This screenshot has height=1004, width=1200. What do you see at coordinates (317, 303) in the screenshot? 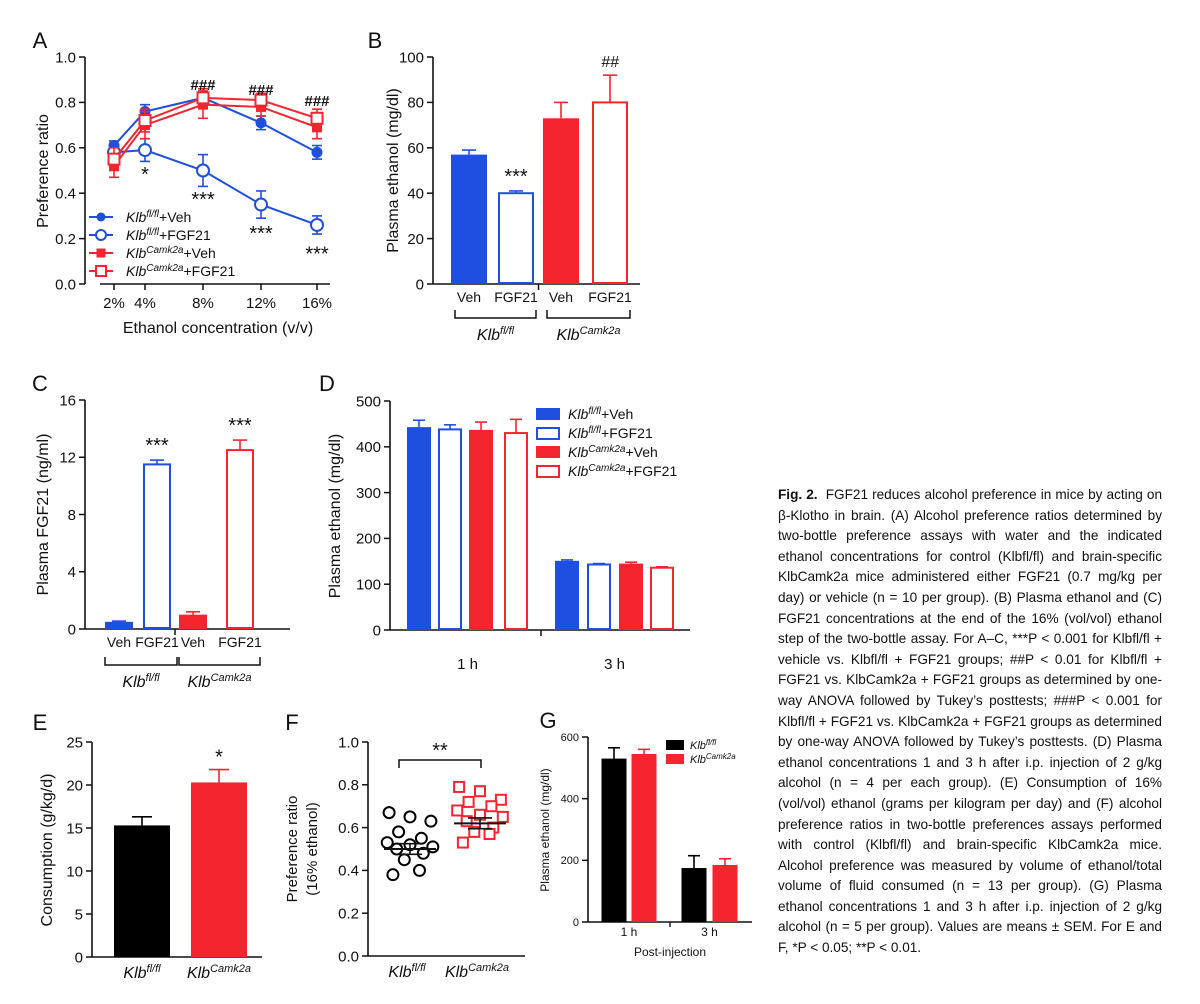
I see `x-tick-label: 16%` at bounding box center [317, 303].